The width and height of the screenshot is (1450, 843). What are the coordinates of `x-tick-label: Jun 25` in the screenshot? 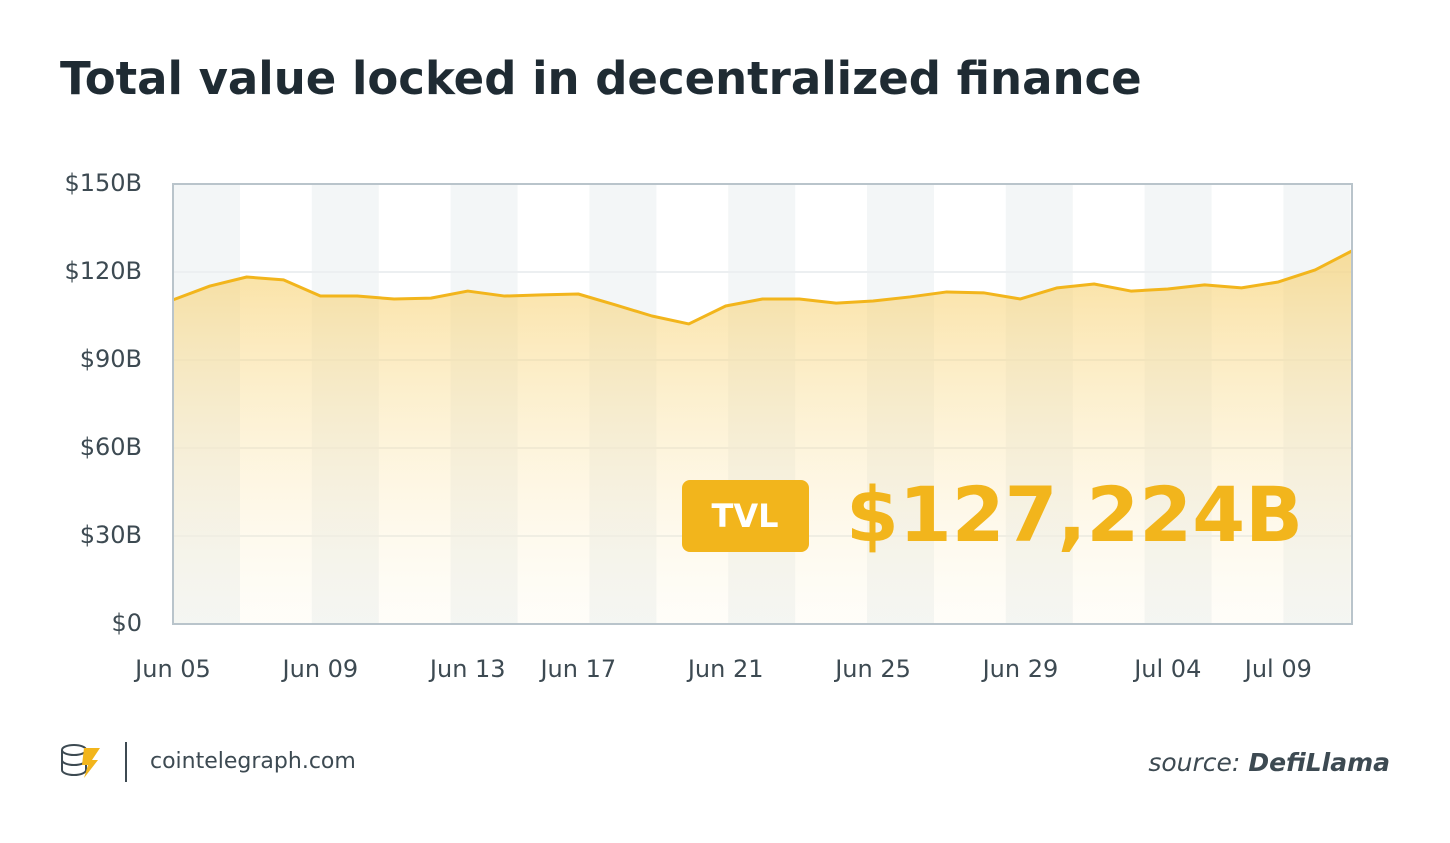 It's located at (872, 669).